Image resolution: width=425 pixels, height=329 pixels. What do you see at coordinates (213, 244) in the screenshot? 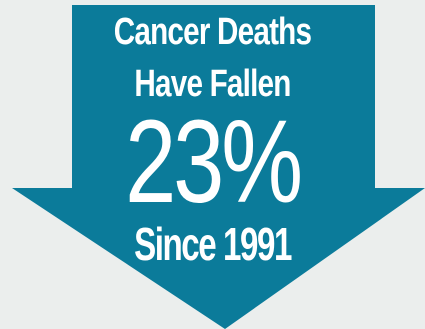
I see `since-year: Since 1991` at bounding box center [213, 244].